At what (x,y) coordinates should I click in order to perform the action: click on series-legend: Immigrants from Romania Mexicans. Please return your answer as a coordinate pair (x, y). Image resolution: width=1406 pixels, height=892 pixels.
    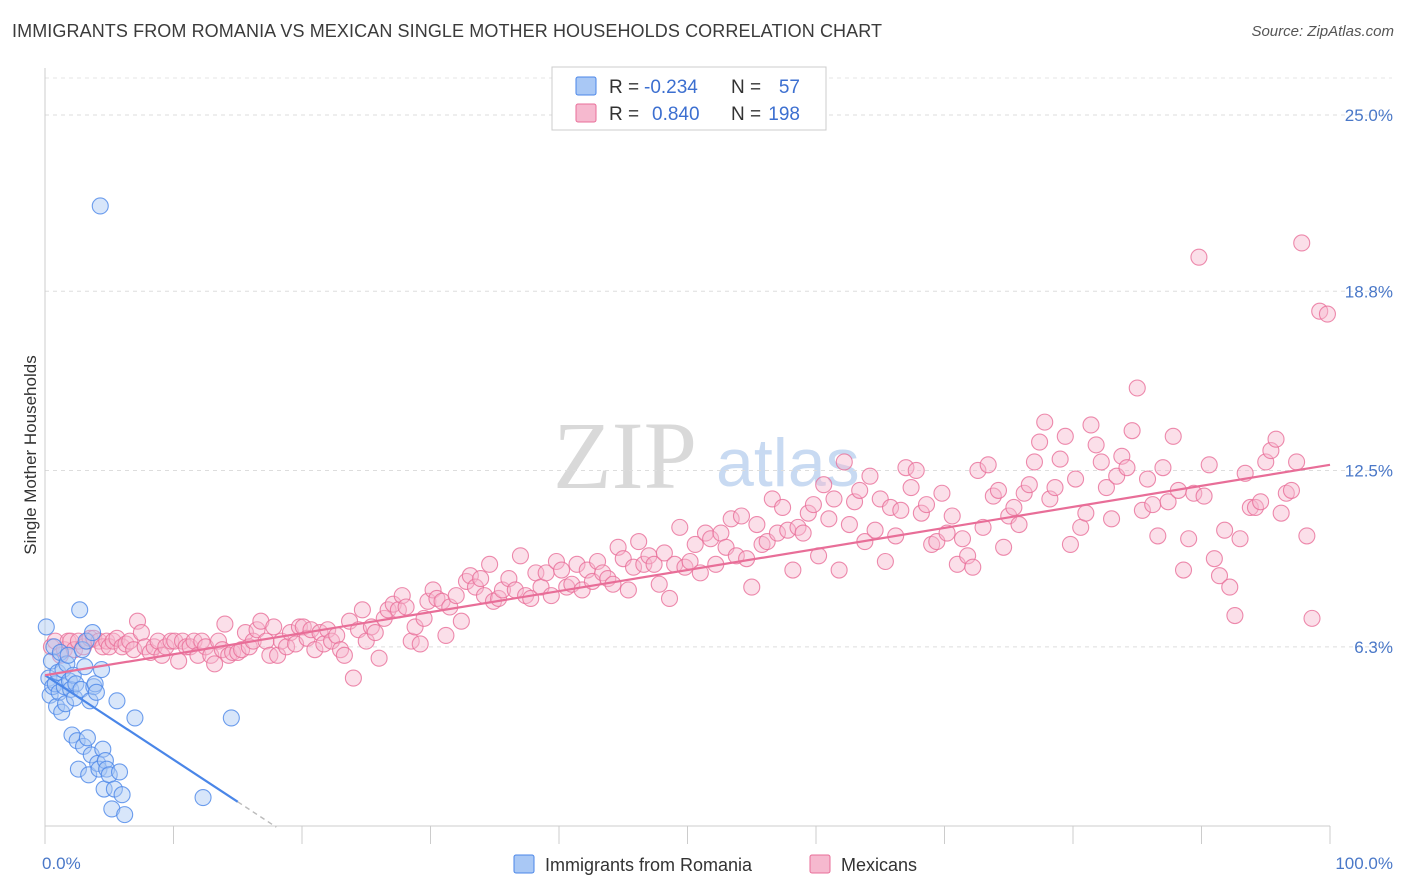
    Looking at the image, I should click on (715, 864).